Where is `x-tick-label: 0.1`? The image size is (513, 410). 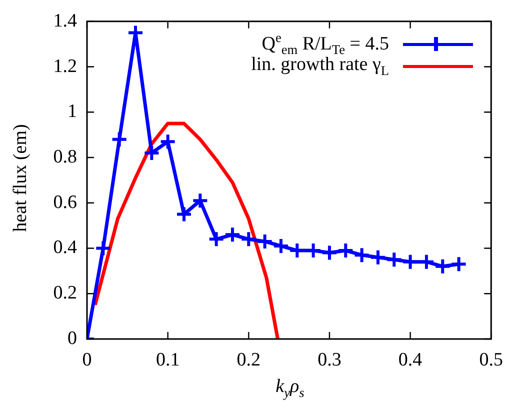
x-tick-label: 0.1 is located at coordinates (168, 359).